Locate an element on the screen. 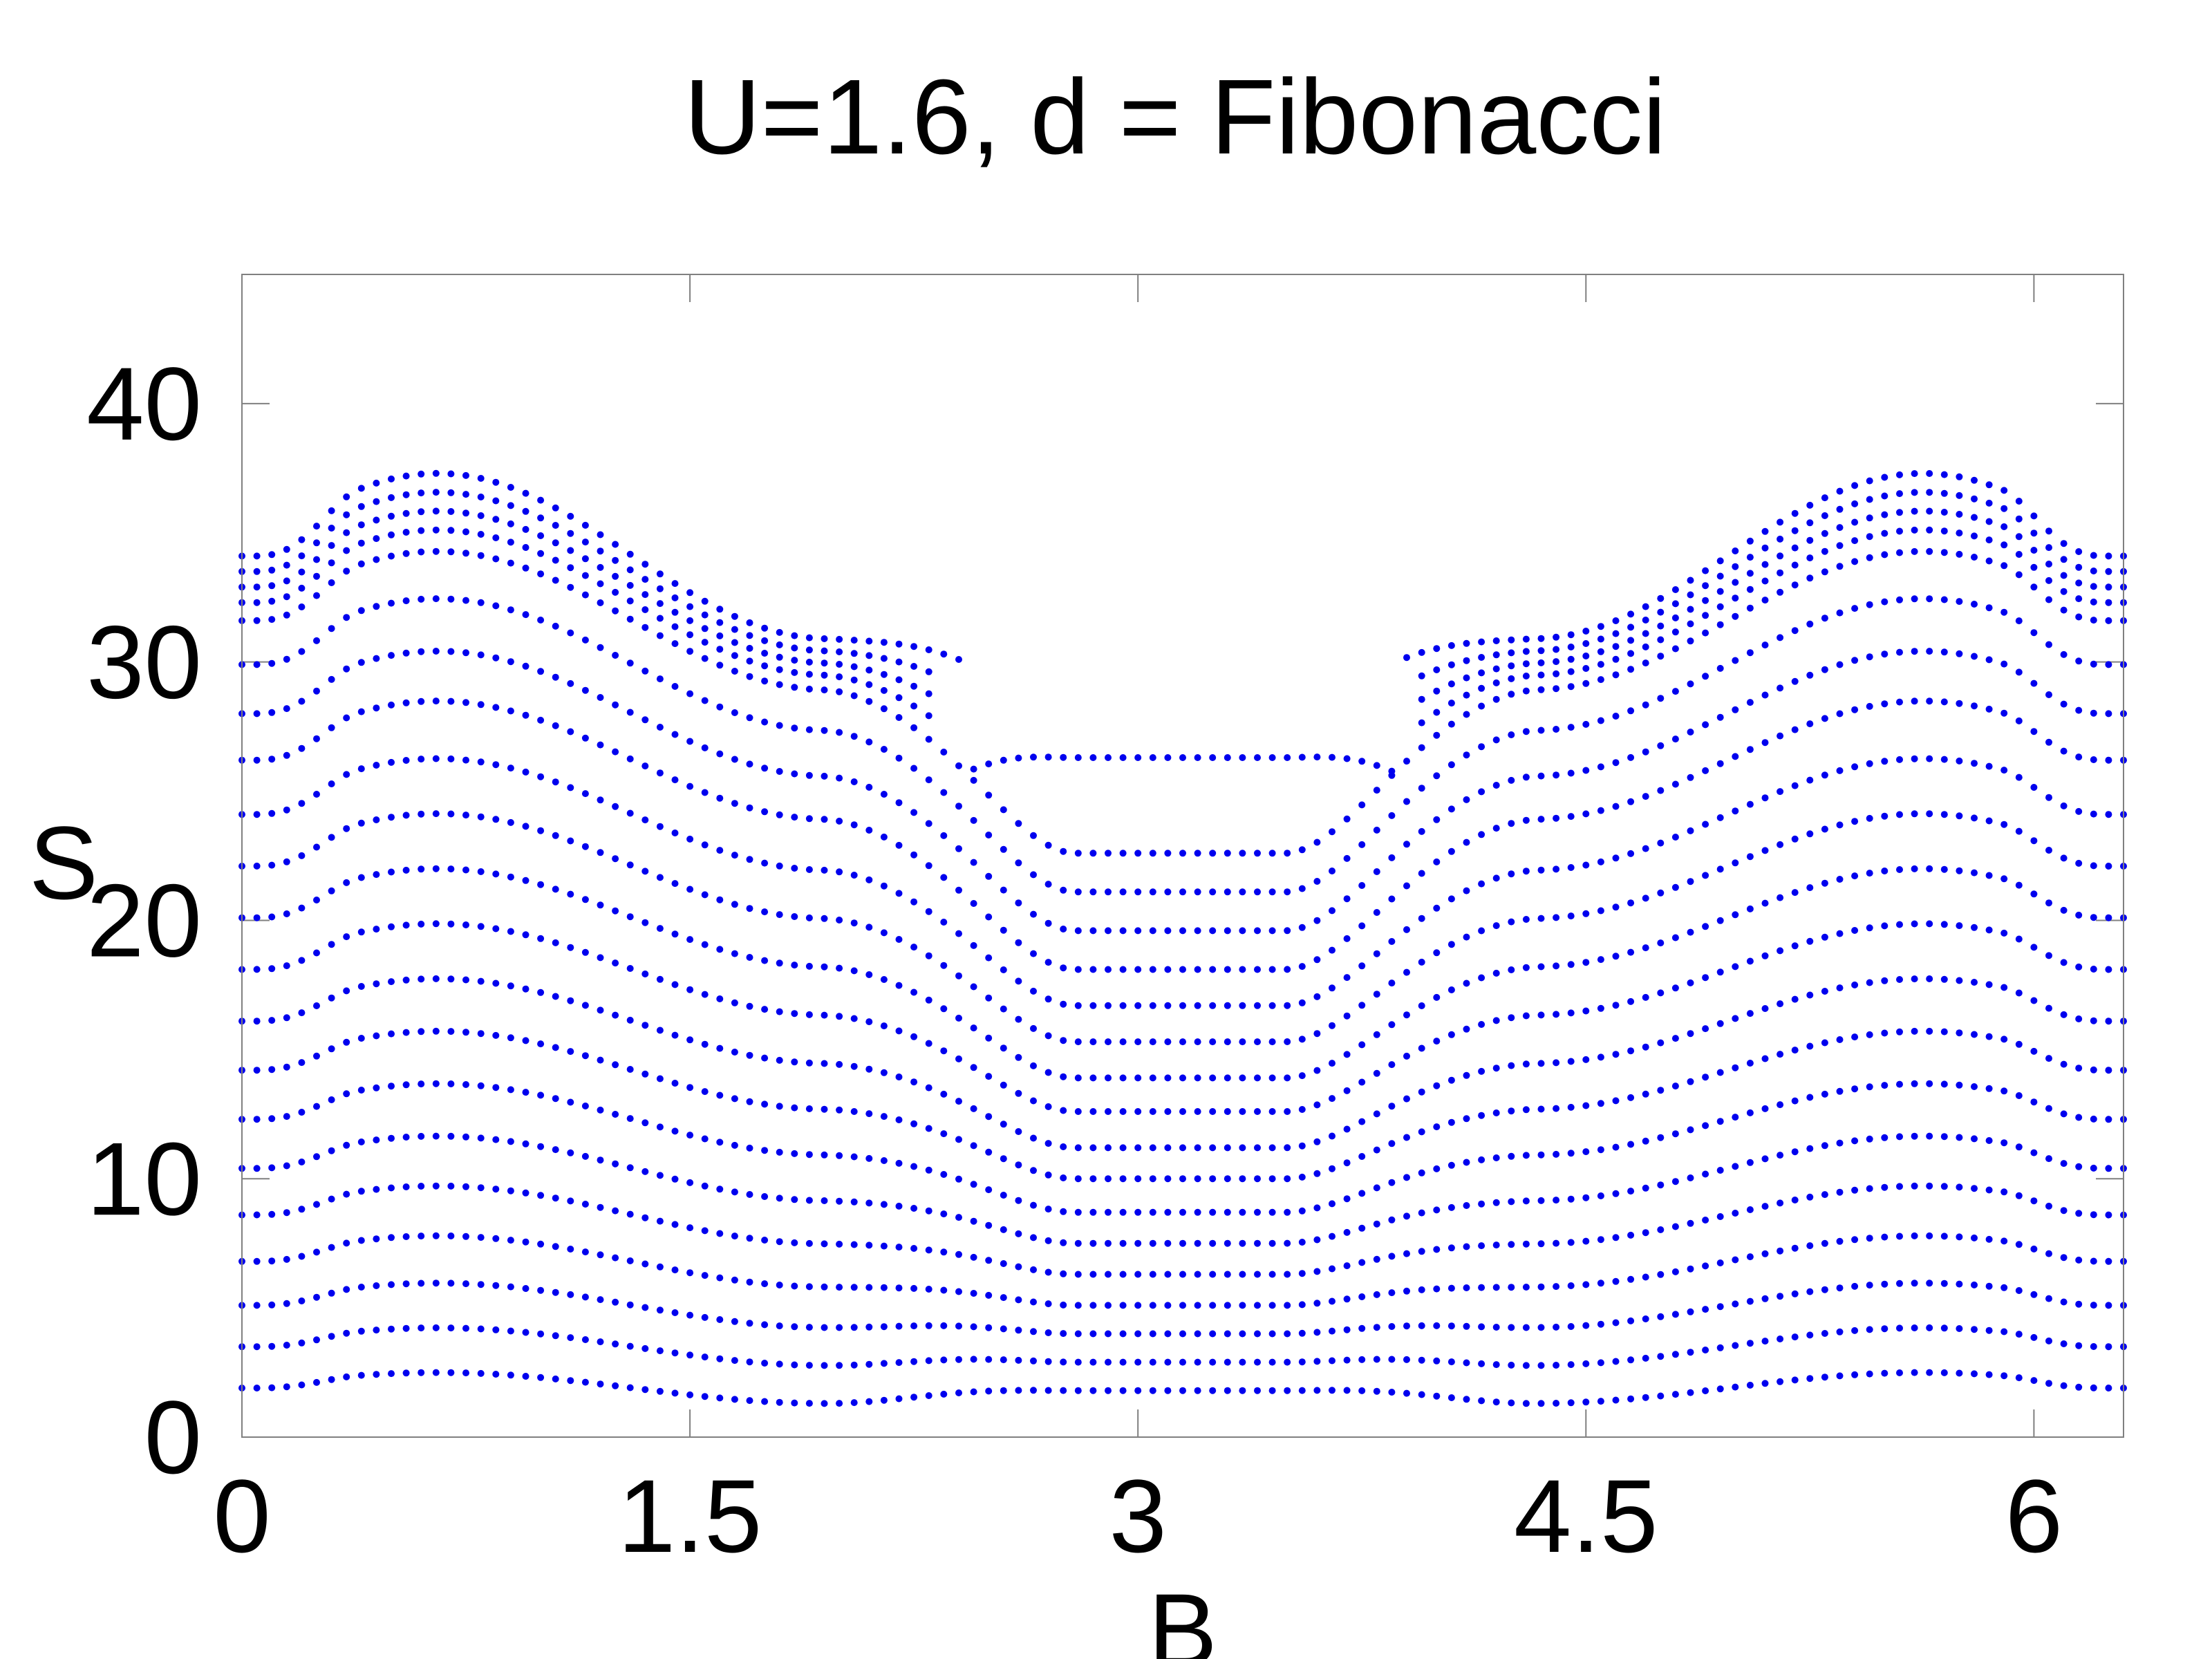 This screenshot has height=1659, width=2212. y-axis-label: S is located at coordinates (63, 863).